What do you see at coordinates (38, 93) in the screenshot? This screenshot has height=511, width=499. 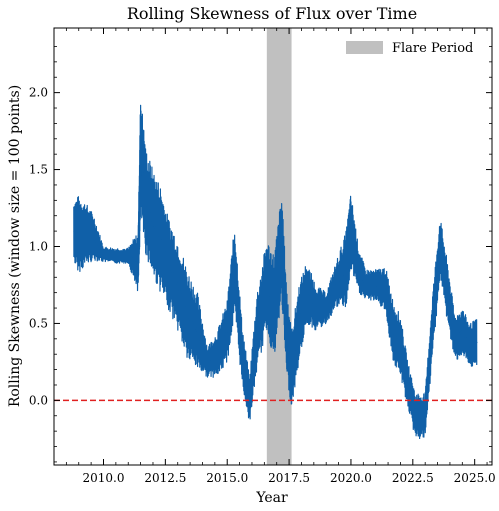 I see `y-tick-label: 2.0` at bounding box center [38, 93].